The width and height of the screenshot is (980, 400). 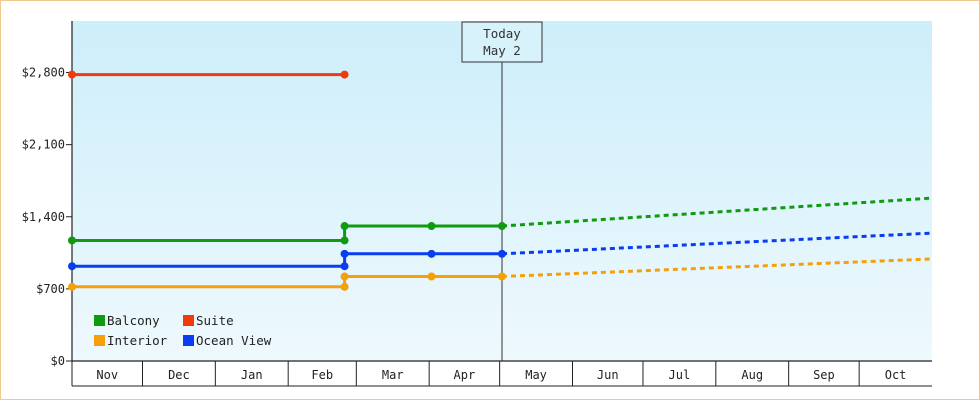 I want to click on balcony-legend-swatch, so click(x=99, y=320).